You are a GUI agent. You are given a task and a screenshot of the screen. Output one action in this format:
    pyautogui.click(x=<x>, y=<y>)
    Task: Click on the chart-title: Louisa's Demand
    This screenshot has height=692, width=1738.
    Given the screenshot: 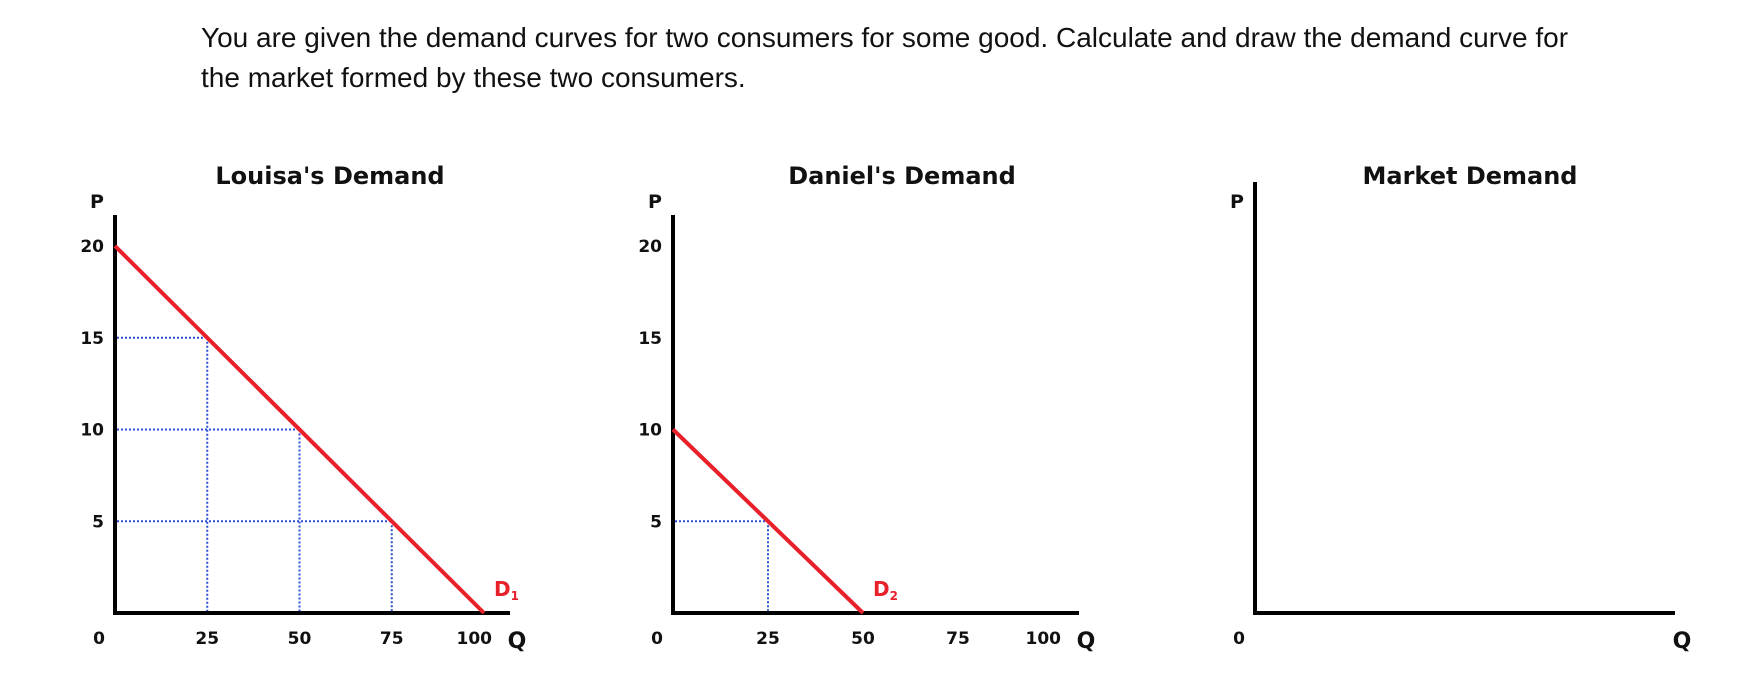 What is the action you would take?
    pyautogui.click(x=329, y=176)
    